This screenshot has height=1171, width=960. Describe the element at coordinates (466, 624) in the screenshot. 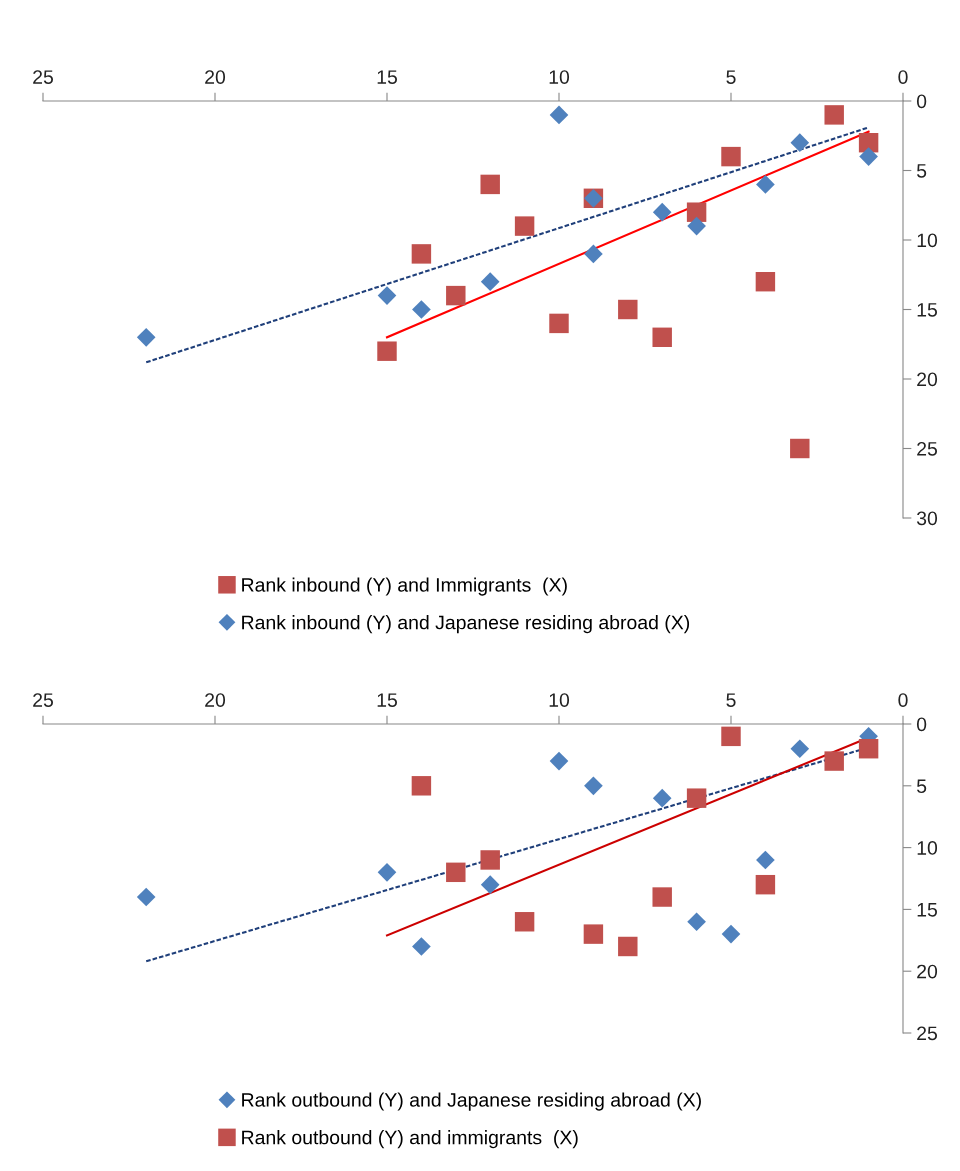

I see `legend-label: Rank inbound (Y) and Japanese residing abroad (X)` at that location.